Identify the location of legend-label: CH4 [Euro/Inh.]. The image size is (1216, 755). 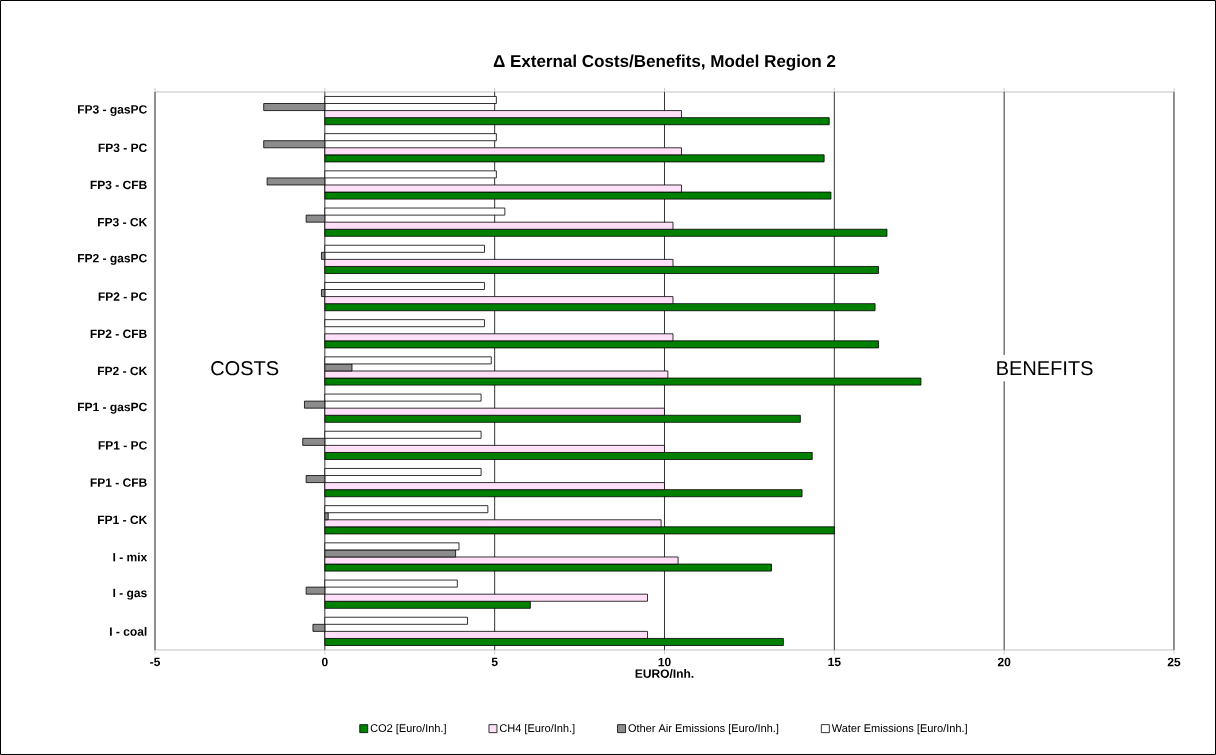
(537, 729).